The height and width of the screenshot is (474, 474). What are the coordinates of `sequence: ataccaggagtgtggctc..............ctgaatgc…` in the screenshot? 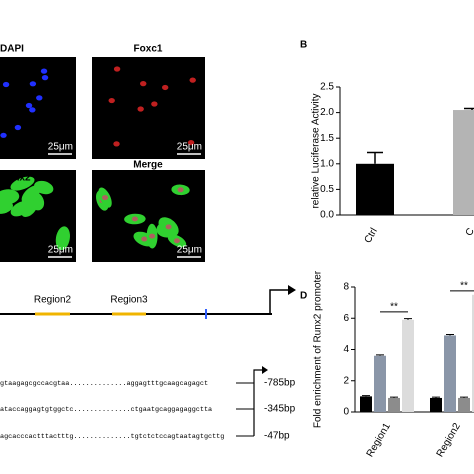 It's located at (106, 410).